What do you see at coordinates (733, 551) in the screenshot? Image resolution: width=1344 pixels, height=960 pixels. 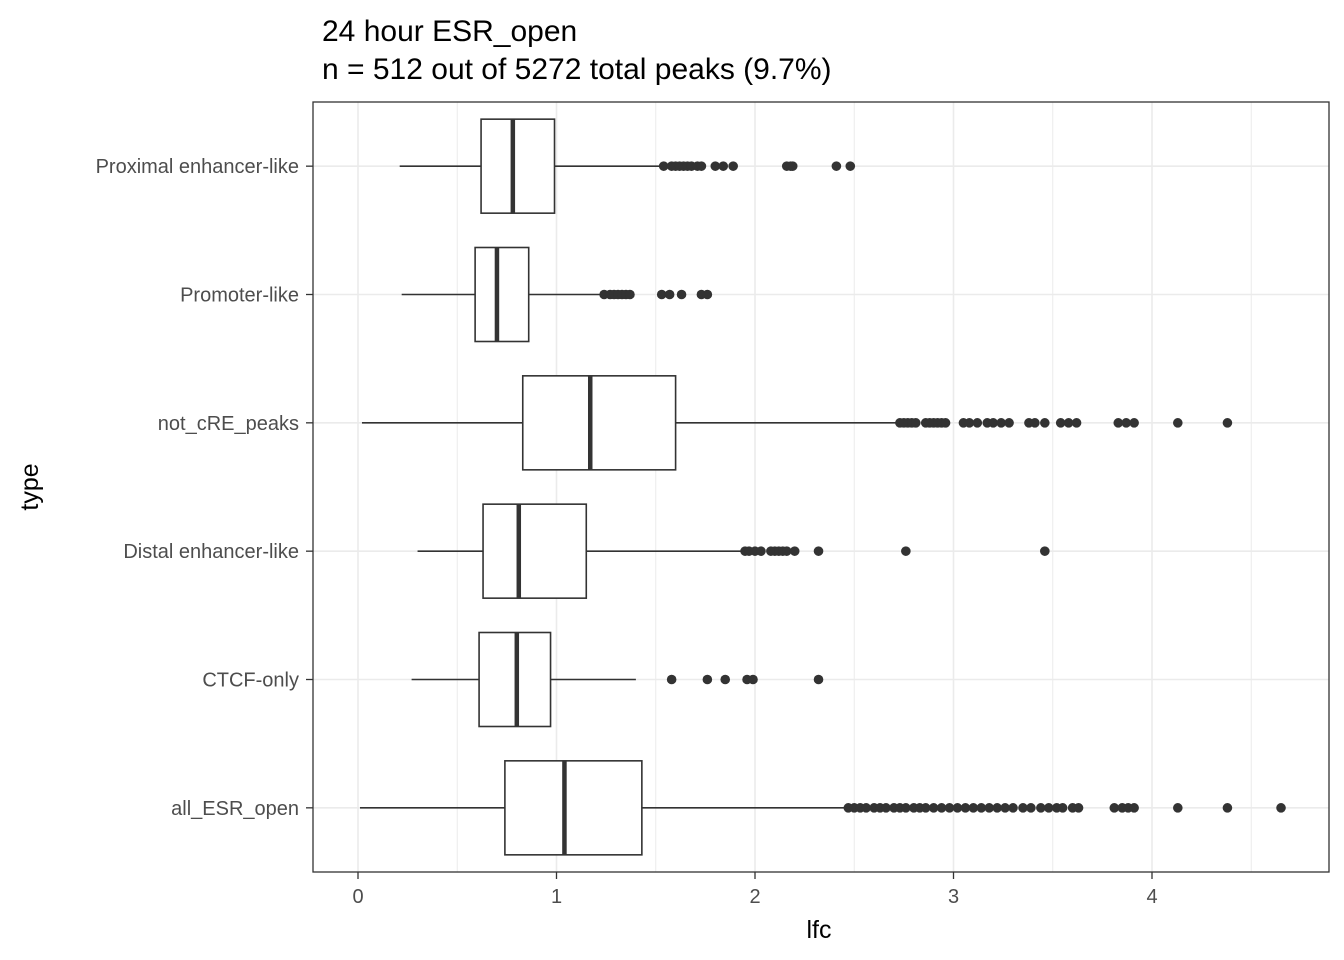 I see `box-distal-enhancer-like` at bounding box center [733, 551].